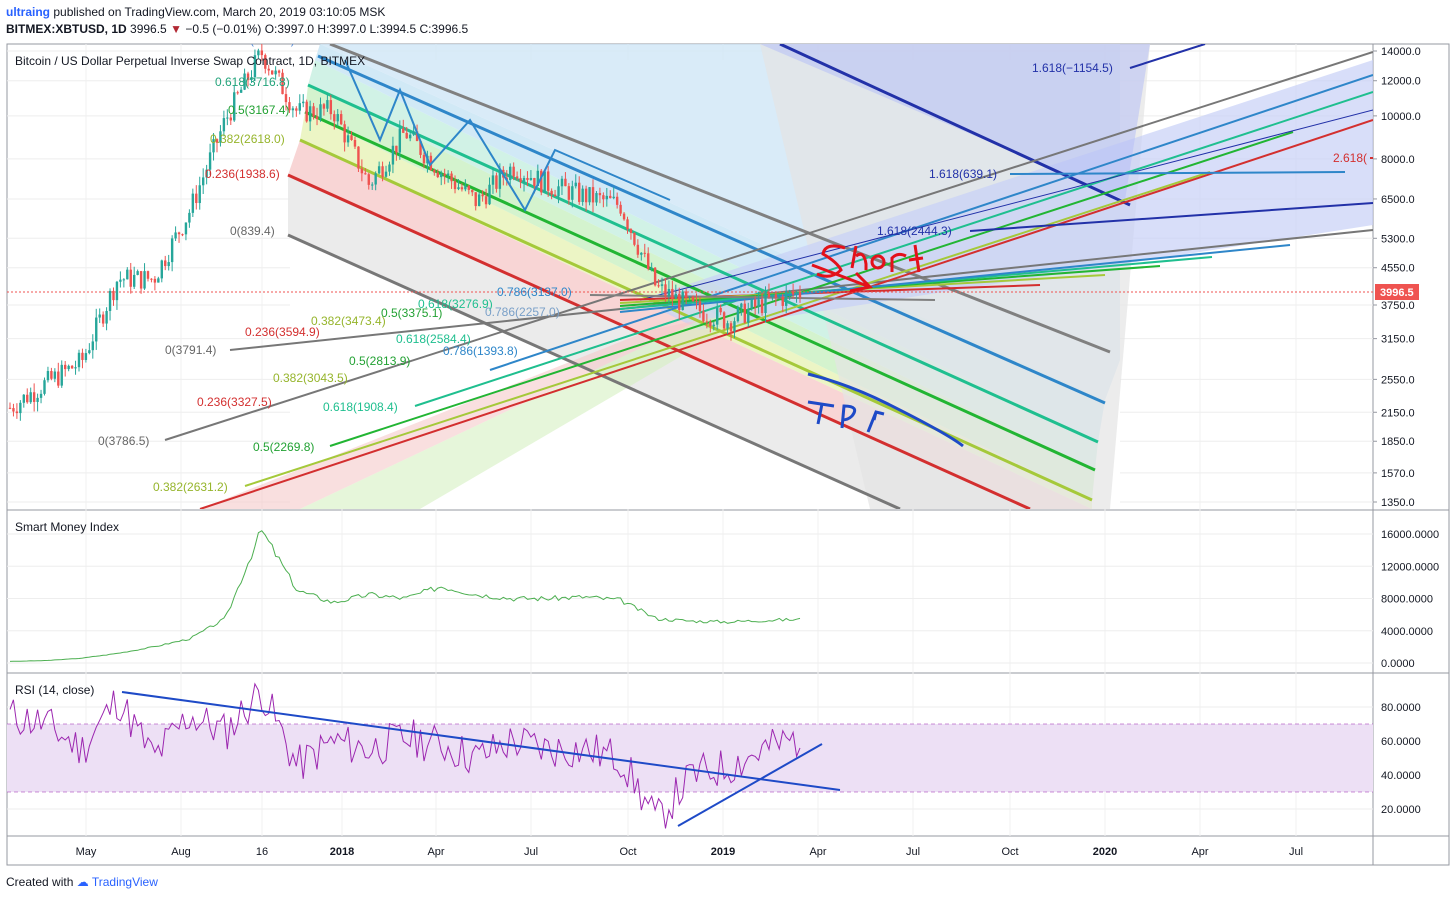  What do you see at coordinates (283, 447) in the screenshot?
I see `fib-label: 0.5(2269.8)` at bounding box center [283, 447].